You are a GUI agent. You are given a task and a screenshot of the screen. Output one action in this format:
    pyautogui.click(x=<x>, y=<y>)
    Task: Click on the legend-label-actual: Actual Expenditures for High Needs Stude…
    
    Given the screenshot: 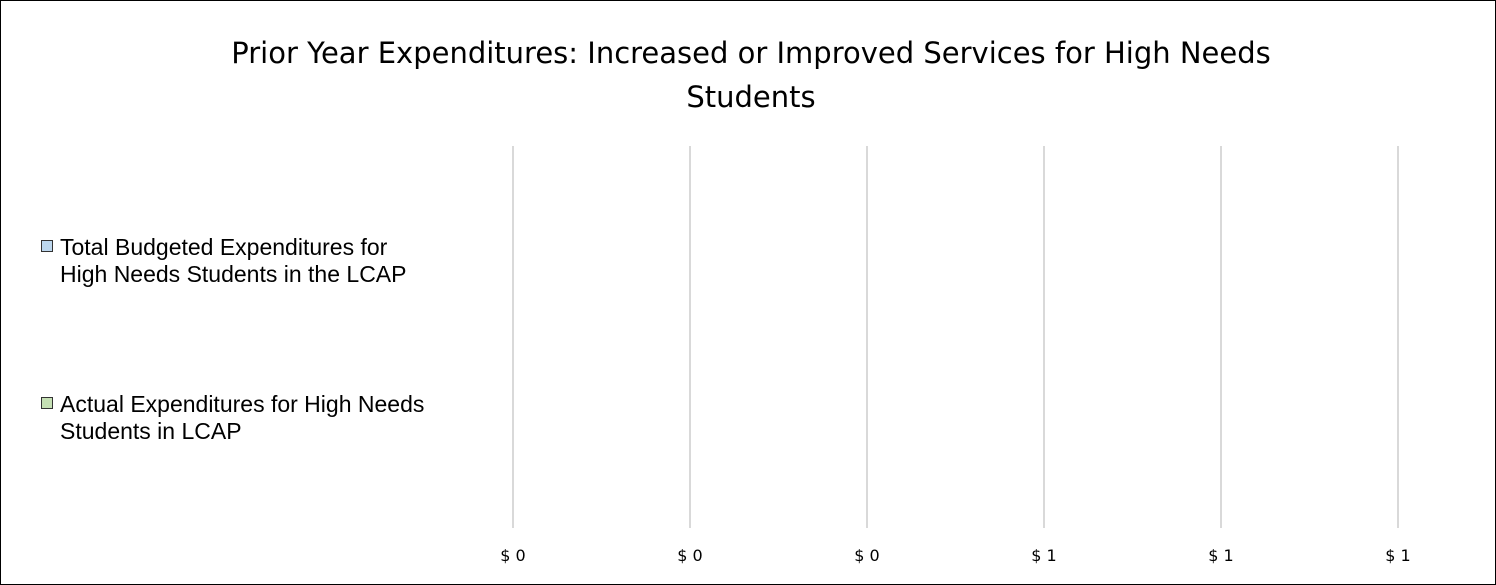 What is the action you would take?
    pyautogui.click(x=242, y=417)
    